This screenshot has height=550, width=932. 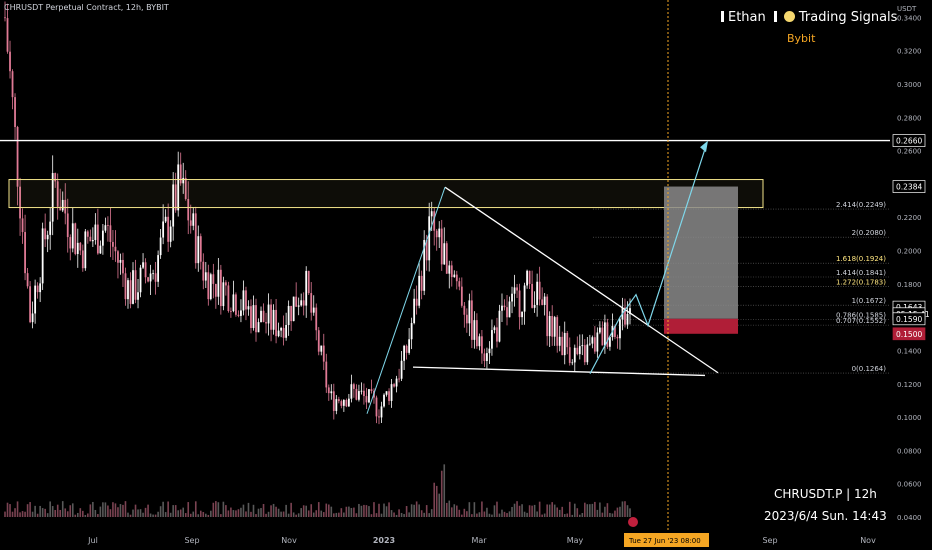 I want to click on y-tick-label: 0.3400, so click(x=909, y=18).